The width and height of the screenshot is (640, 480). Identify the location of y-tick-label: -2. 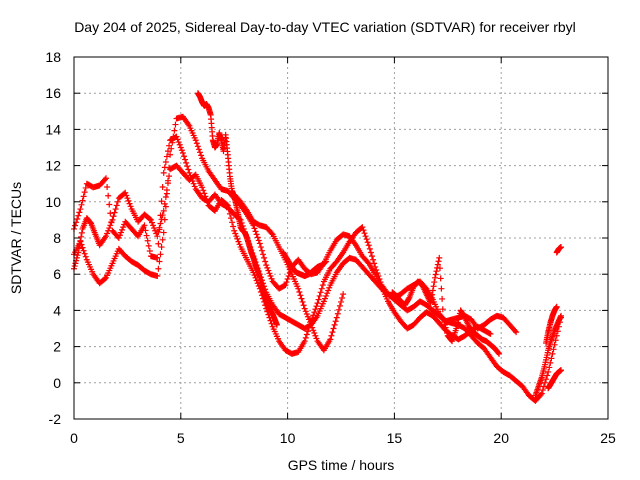
(55, 419).